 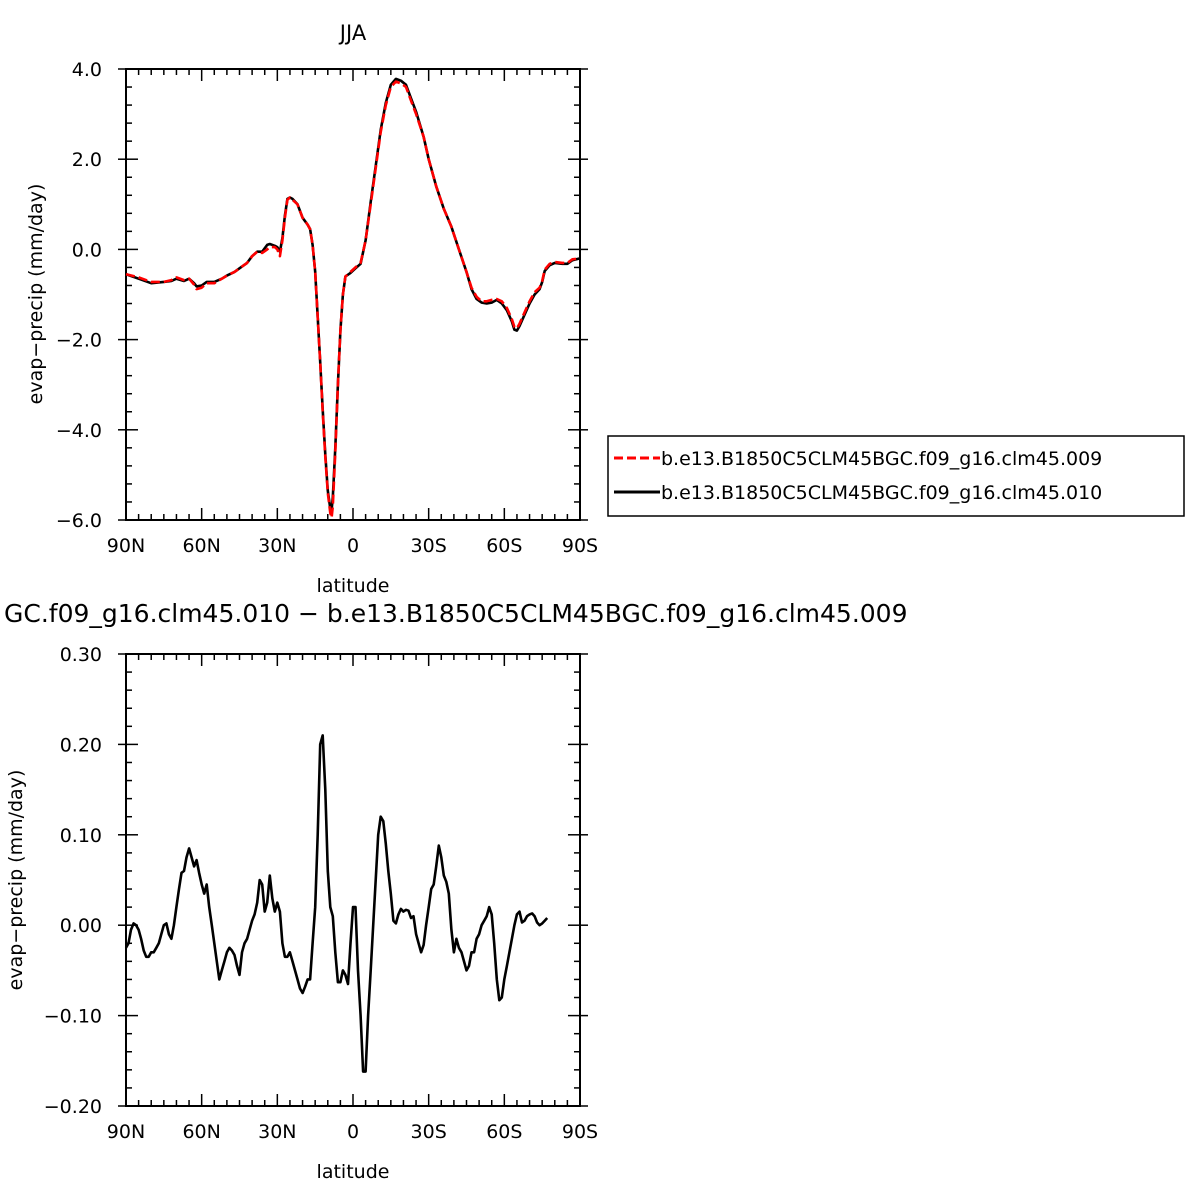 I want to click on bottom-y-tick-label: 0.00, so click(x=81, y=926).